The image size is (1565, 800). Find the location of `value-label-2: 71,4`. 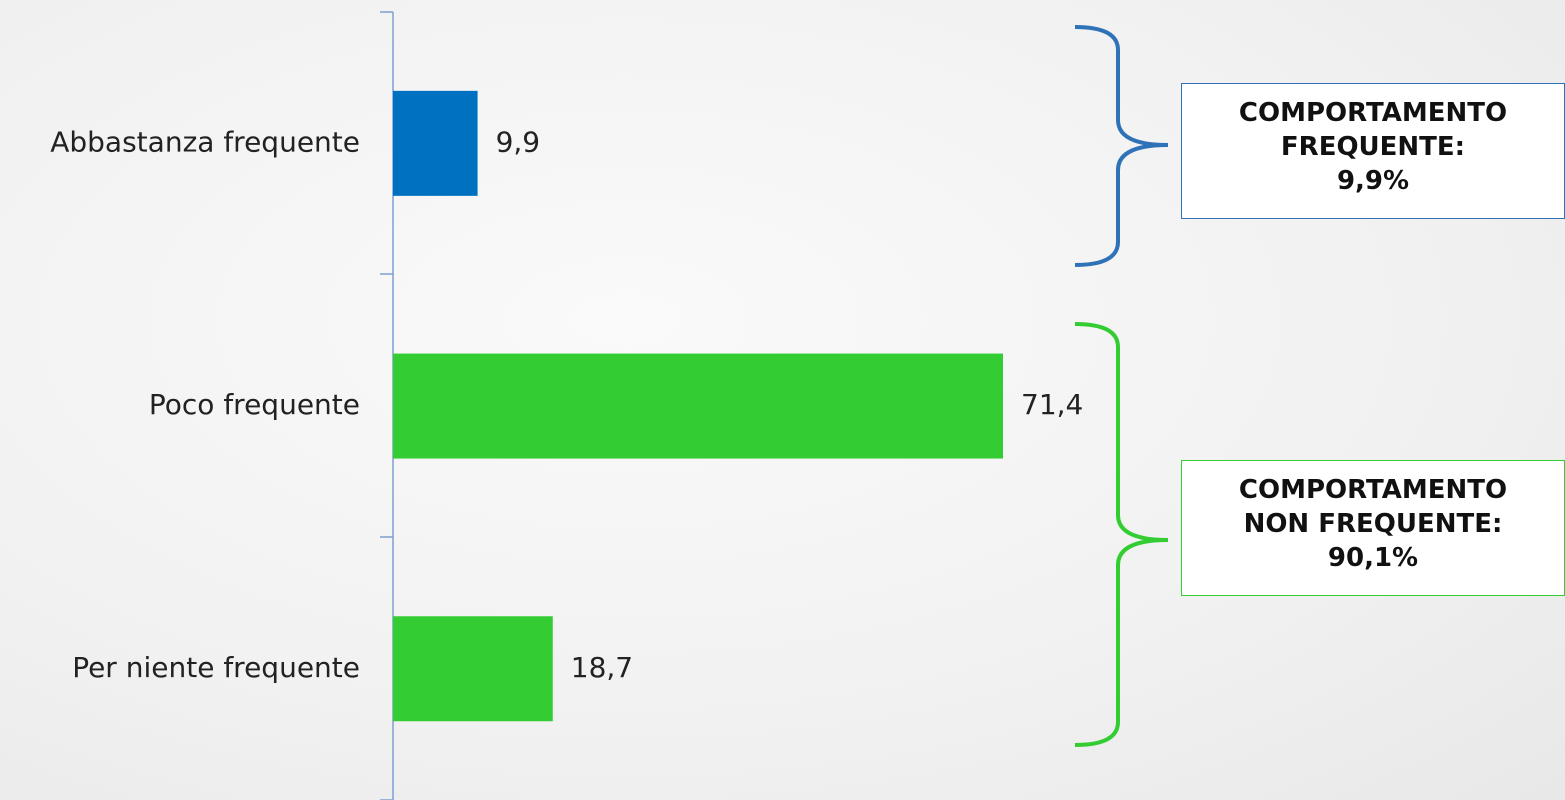

value-label-2: 71,4 is located at coordinates (1052, 404).